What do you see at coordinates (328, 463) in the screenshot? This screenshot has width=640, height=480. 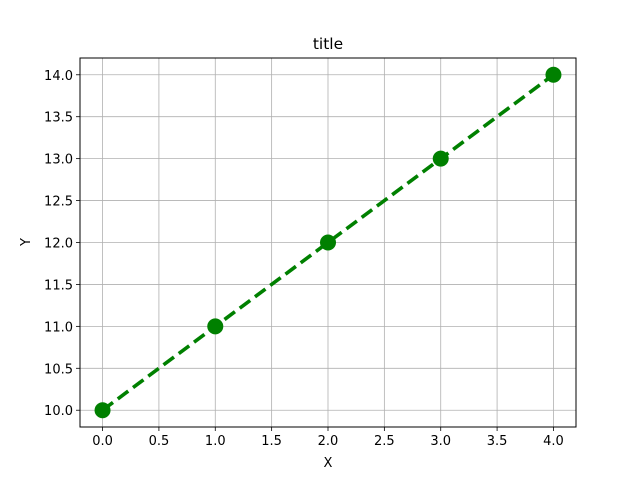 I see `x-axis-label: X` at bounding box center [328, 463].